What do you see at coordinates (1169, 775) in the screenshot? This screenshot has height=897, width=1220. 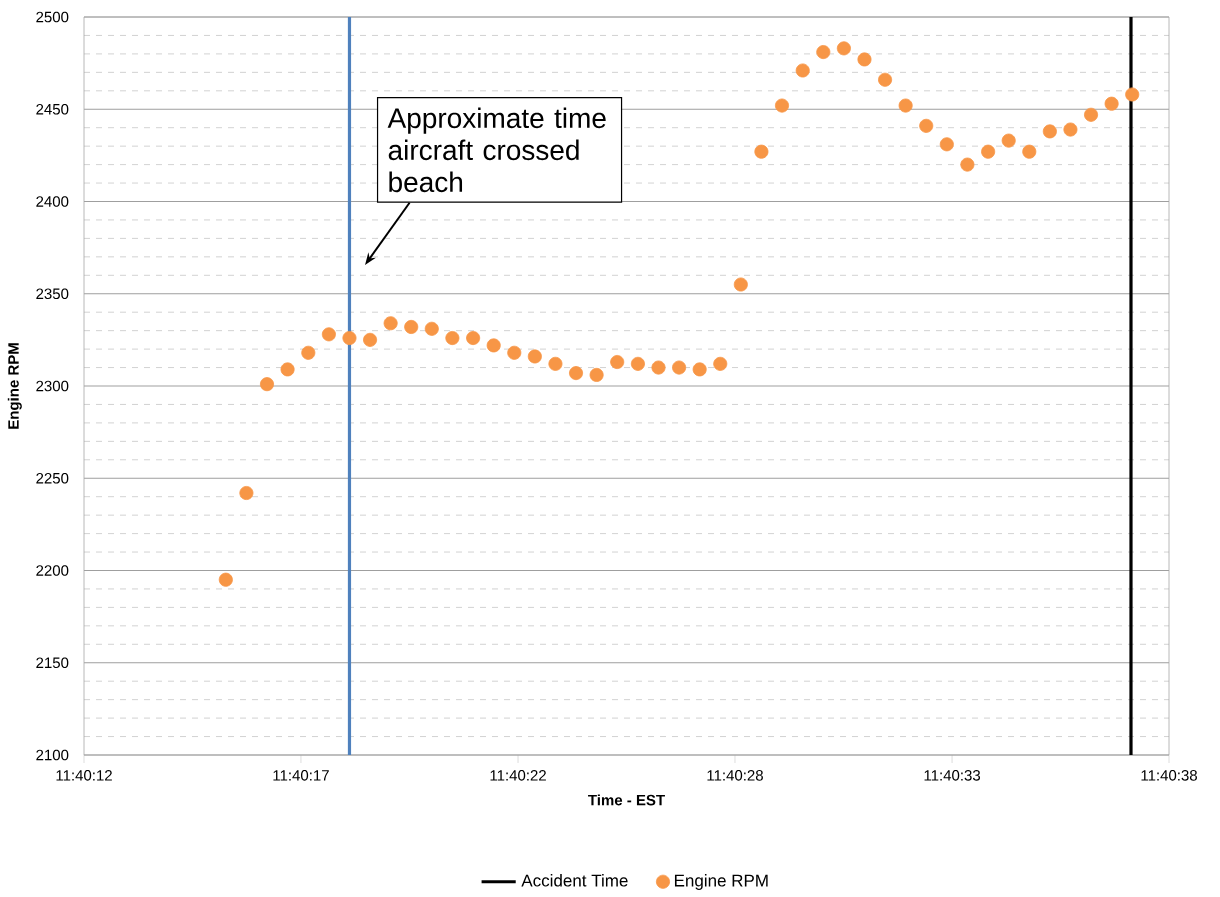 I see `x-tick-label: 11:40:38` at bounding box center [1169, 775].